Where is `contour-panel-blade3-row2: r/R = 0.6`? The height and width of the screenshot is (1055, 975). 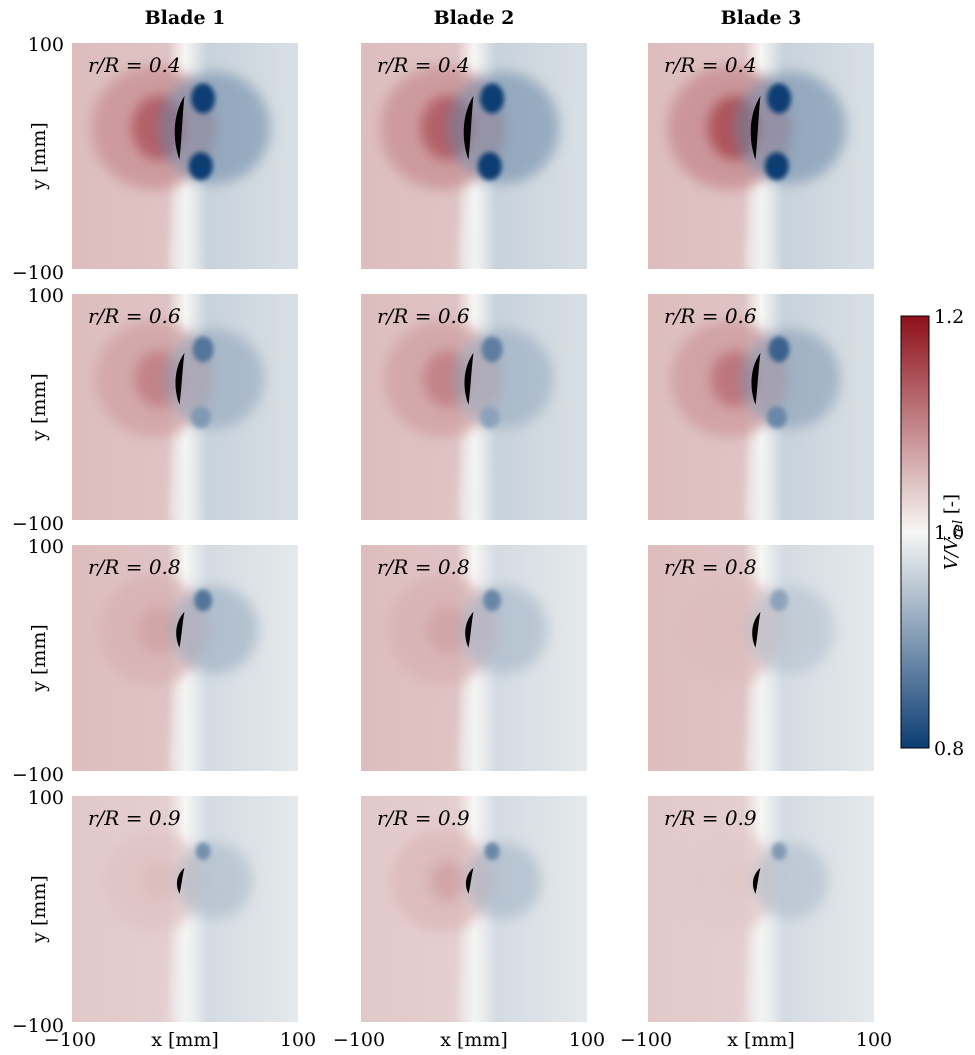 contour-panel-blade3-row2: r/R = 0.6 is located at coordinates (761, 407).